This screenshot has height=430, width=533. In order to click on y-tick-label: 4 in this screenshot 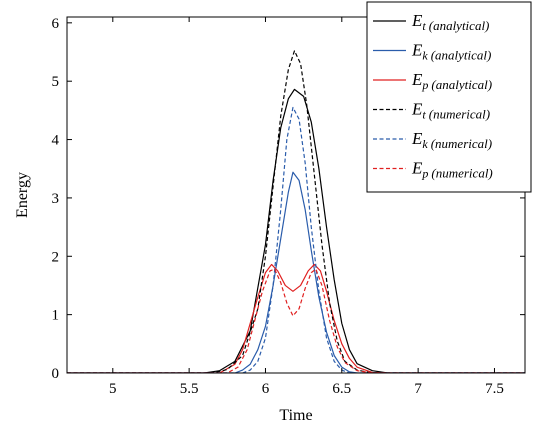, I will do `click(56, 141)`.